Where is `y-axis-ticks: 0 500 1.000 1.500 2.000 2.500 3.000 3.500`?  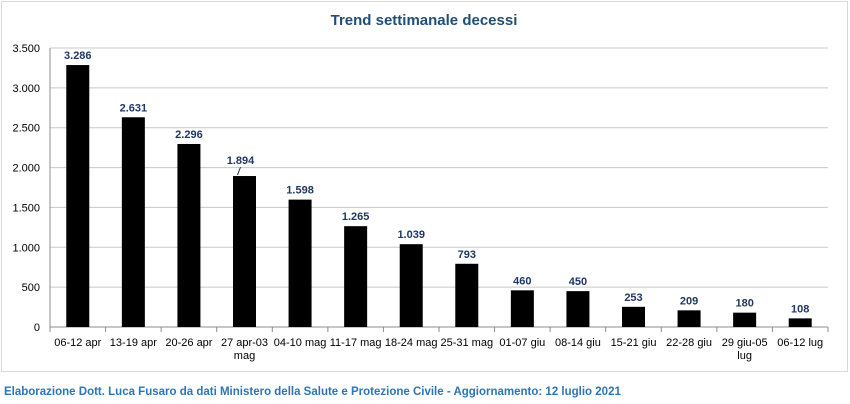 y-axis-ticks: 0 500 1.000 1.500 2.000 2.500 3.000 3.500 is located at coordinates (26, 188).